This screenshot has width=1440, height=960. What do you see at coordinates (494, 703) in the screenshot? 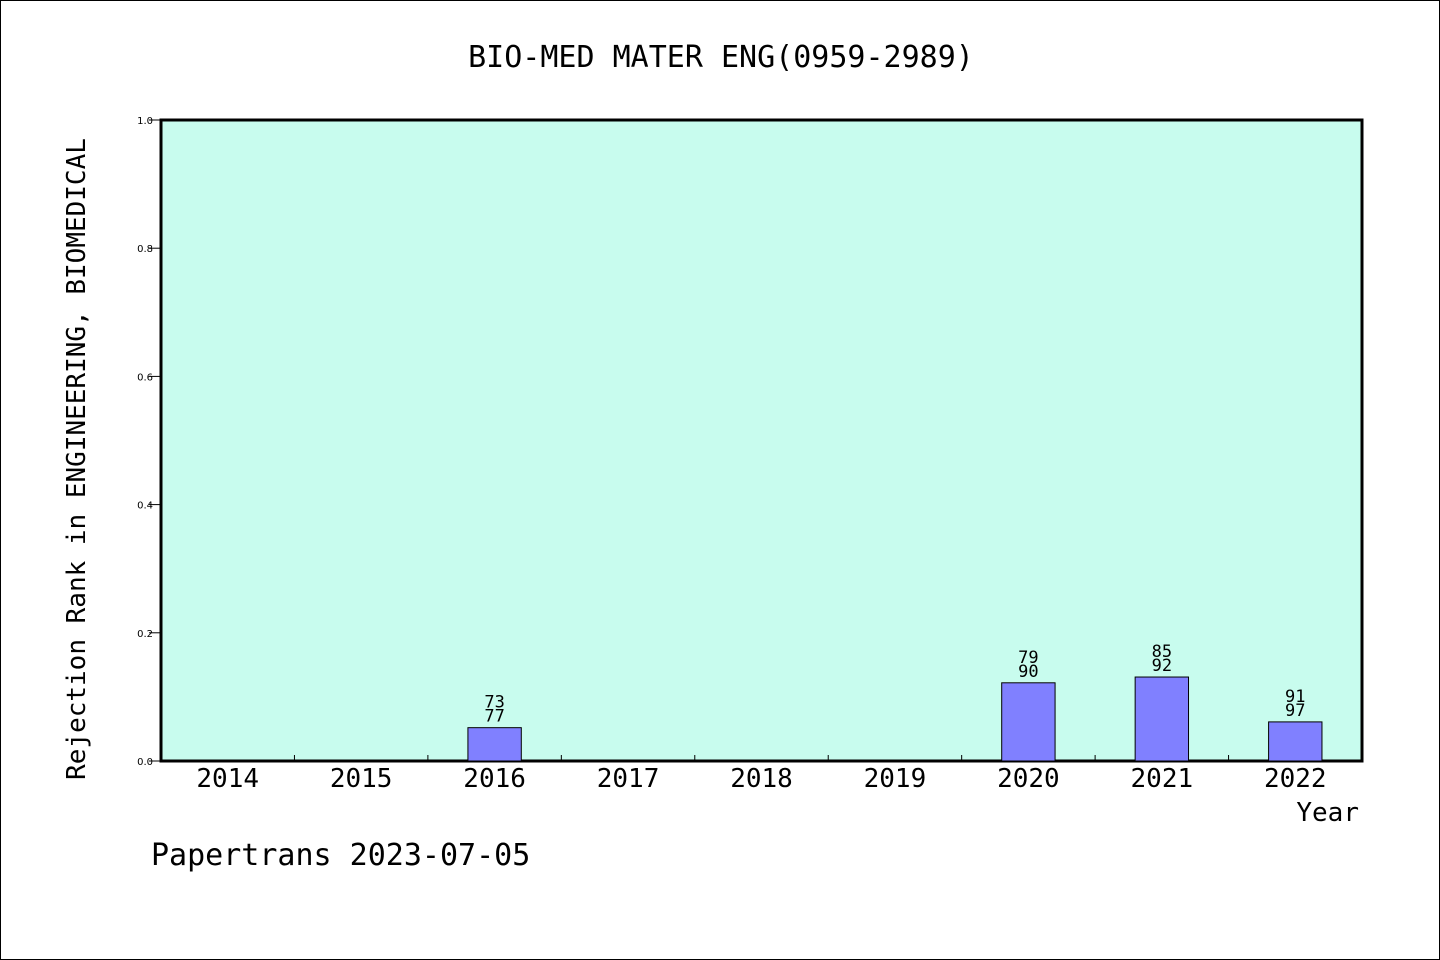
I see `bar-label-top: 73` at bounding box center [494, 703].